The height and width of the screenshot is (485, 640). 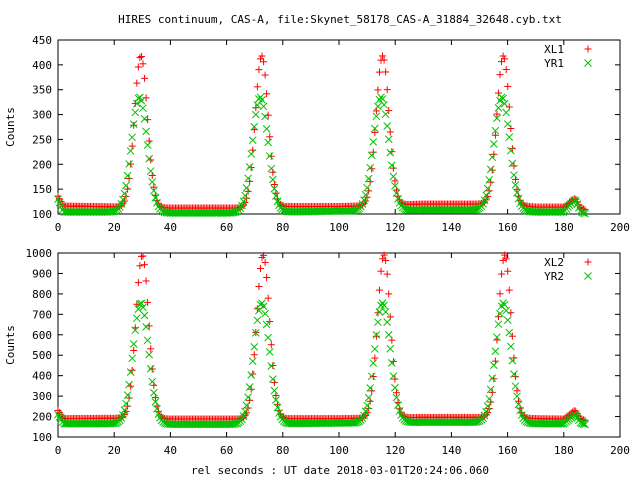 What do you see at coordinates (564, 450) in the screenshot?
I see `x-tick-label: 180` at bounding box center [564, 450].